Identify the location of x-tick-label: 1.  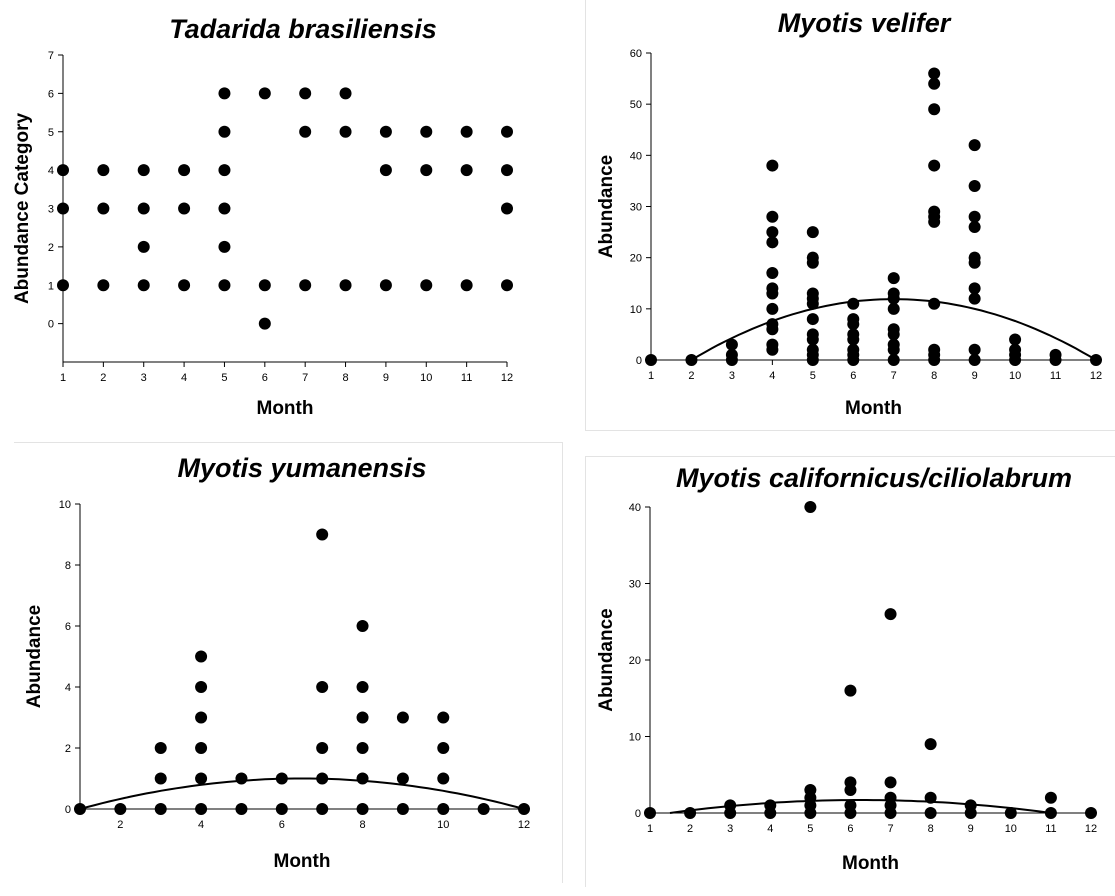
(63, 378).